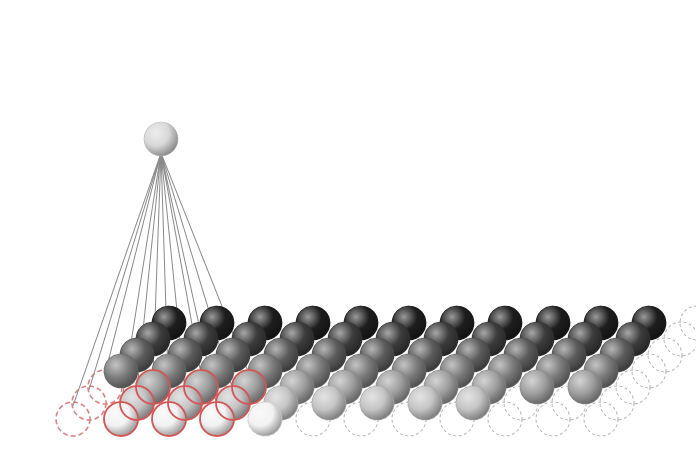 The image size is (696, 450). I want to click on highlight-ring-layer, so click(185, 403).